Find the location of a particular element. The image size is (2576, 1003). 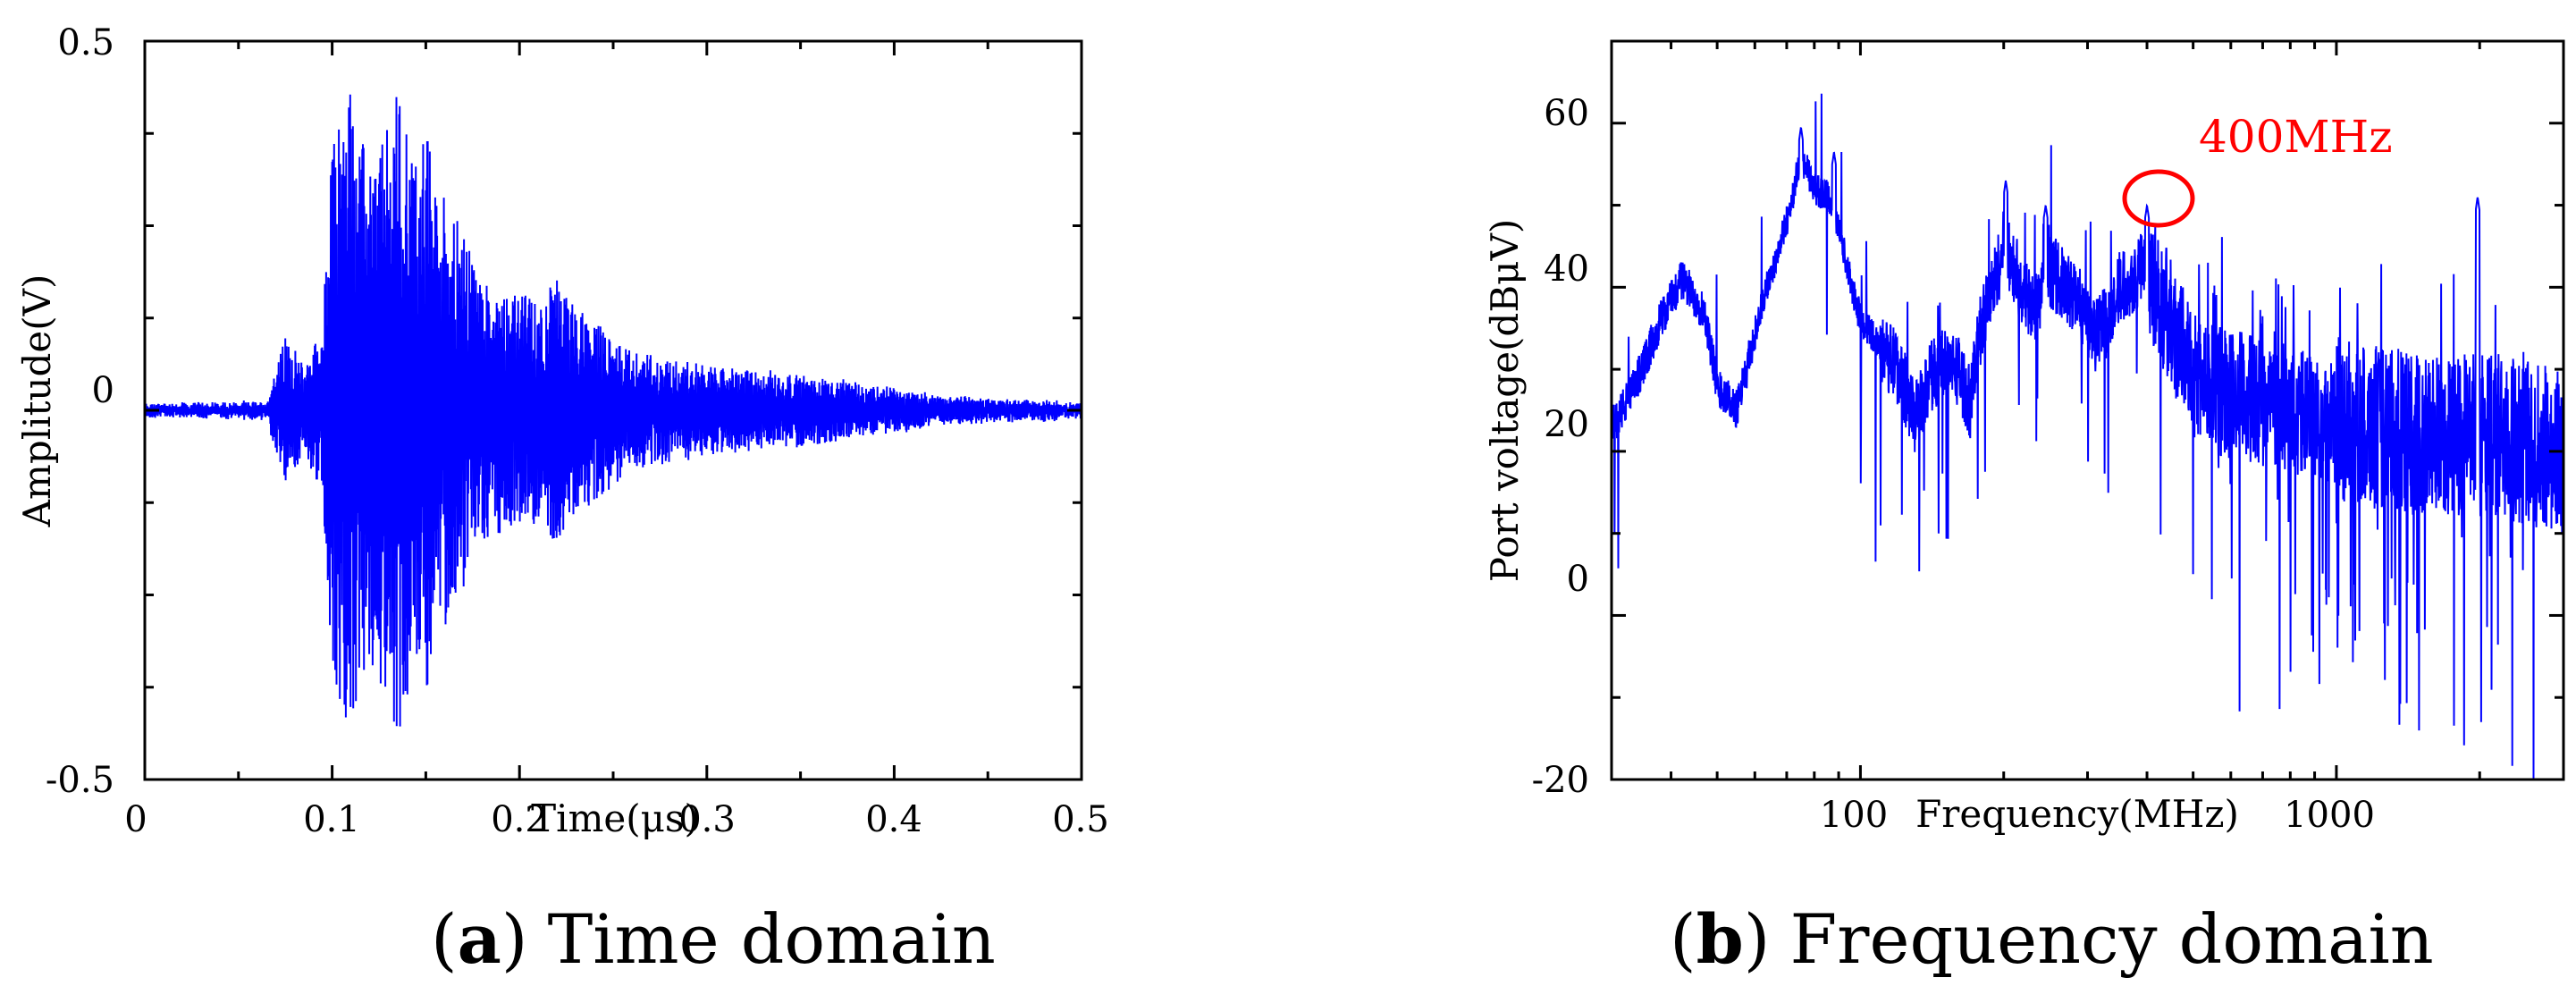

y-axis-title: Port voltage(dBμV) is located at coordinates (1505, 400).